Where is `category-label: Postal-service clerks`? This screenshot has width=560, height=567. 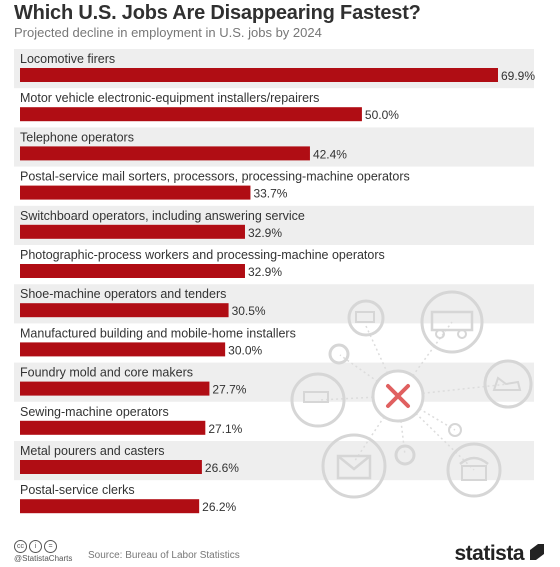
category-label: Postal-service clerks is located at coordinates (77, 490).